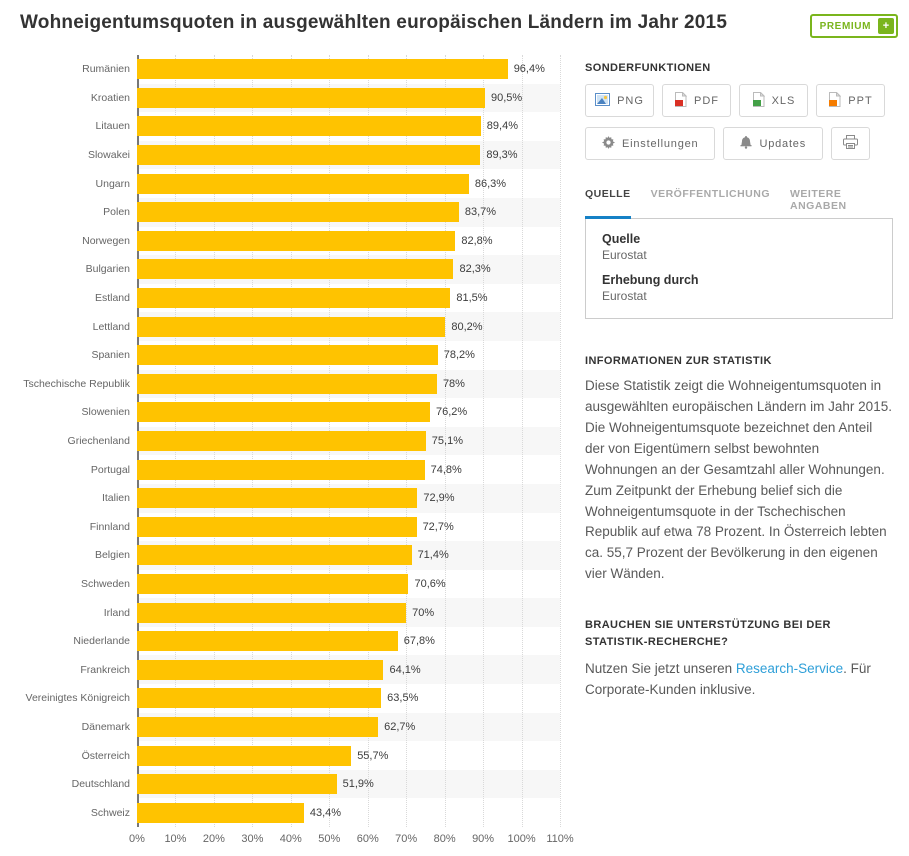 This screenshot has height=856, width=909. Describe the element at coordinates (325, 812) in the screenshot. I see `value-label: 43,4%` at that location.